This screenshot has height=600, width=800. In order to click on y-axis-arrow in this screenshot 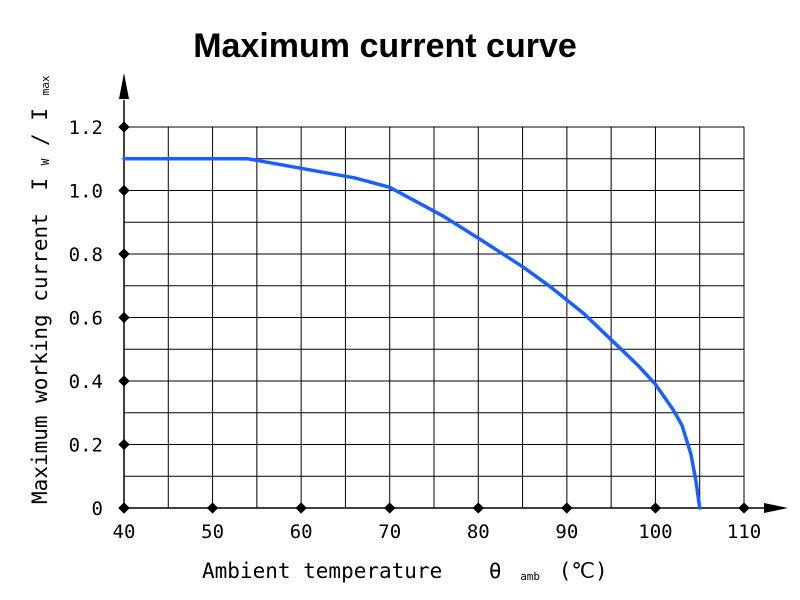, I will do `click(124, 86)`.